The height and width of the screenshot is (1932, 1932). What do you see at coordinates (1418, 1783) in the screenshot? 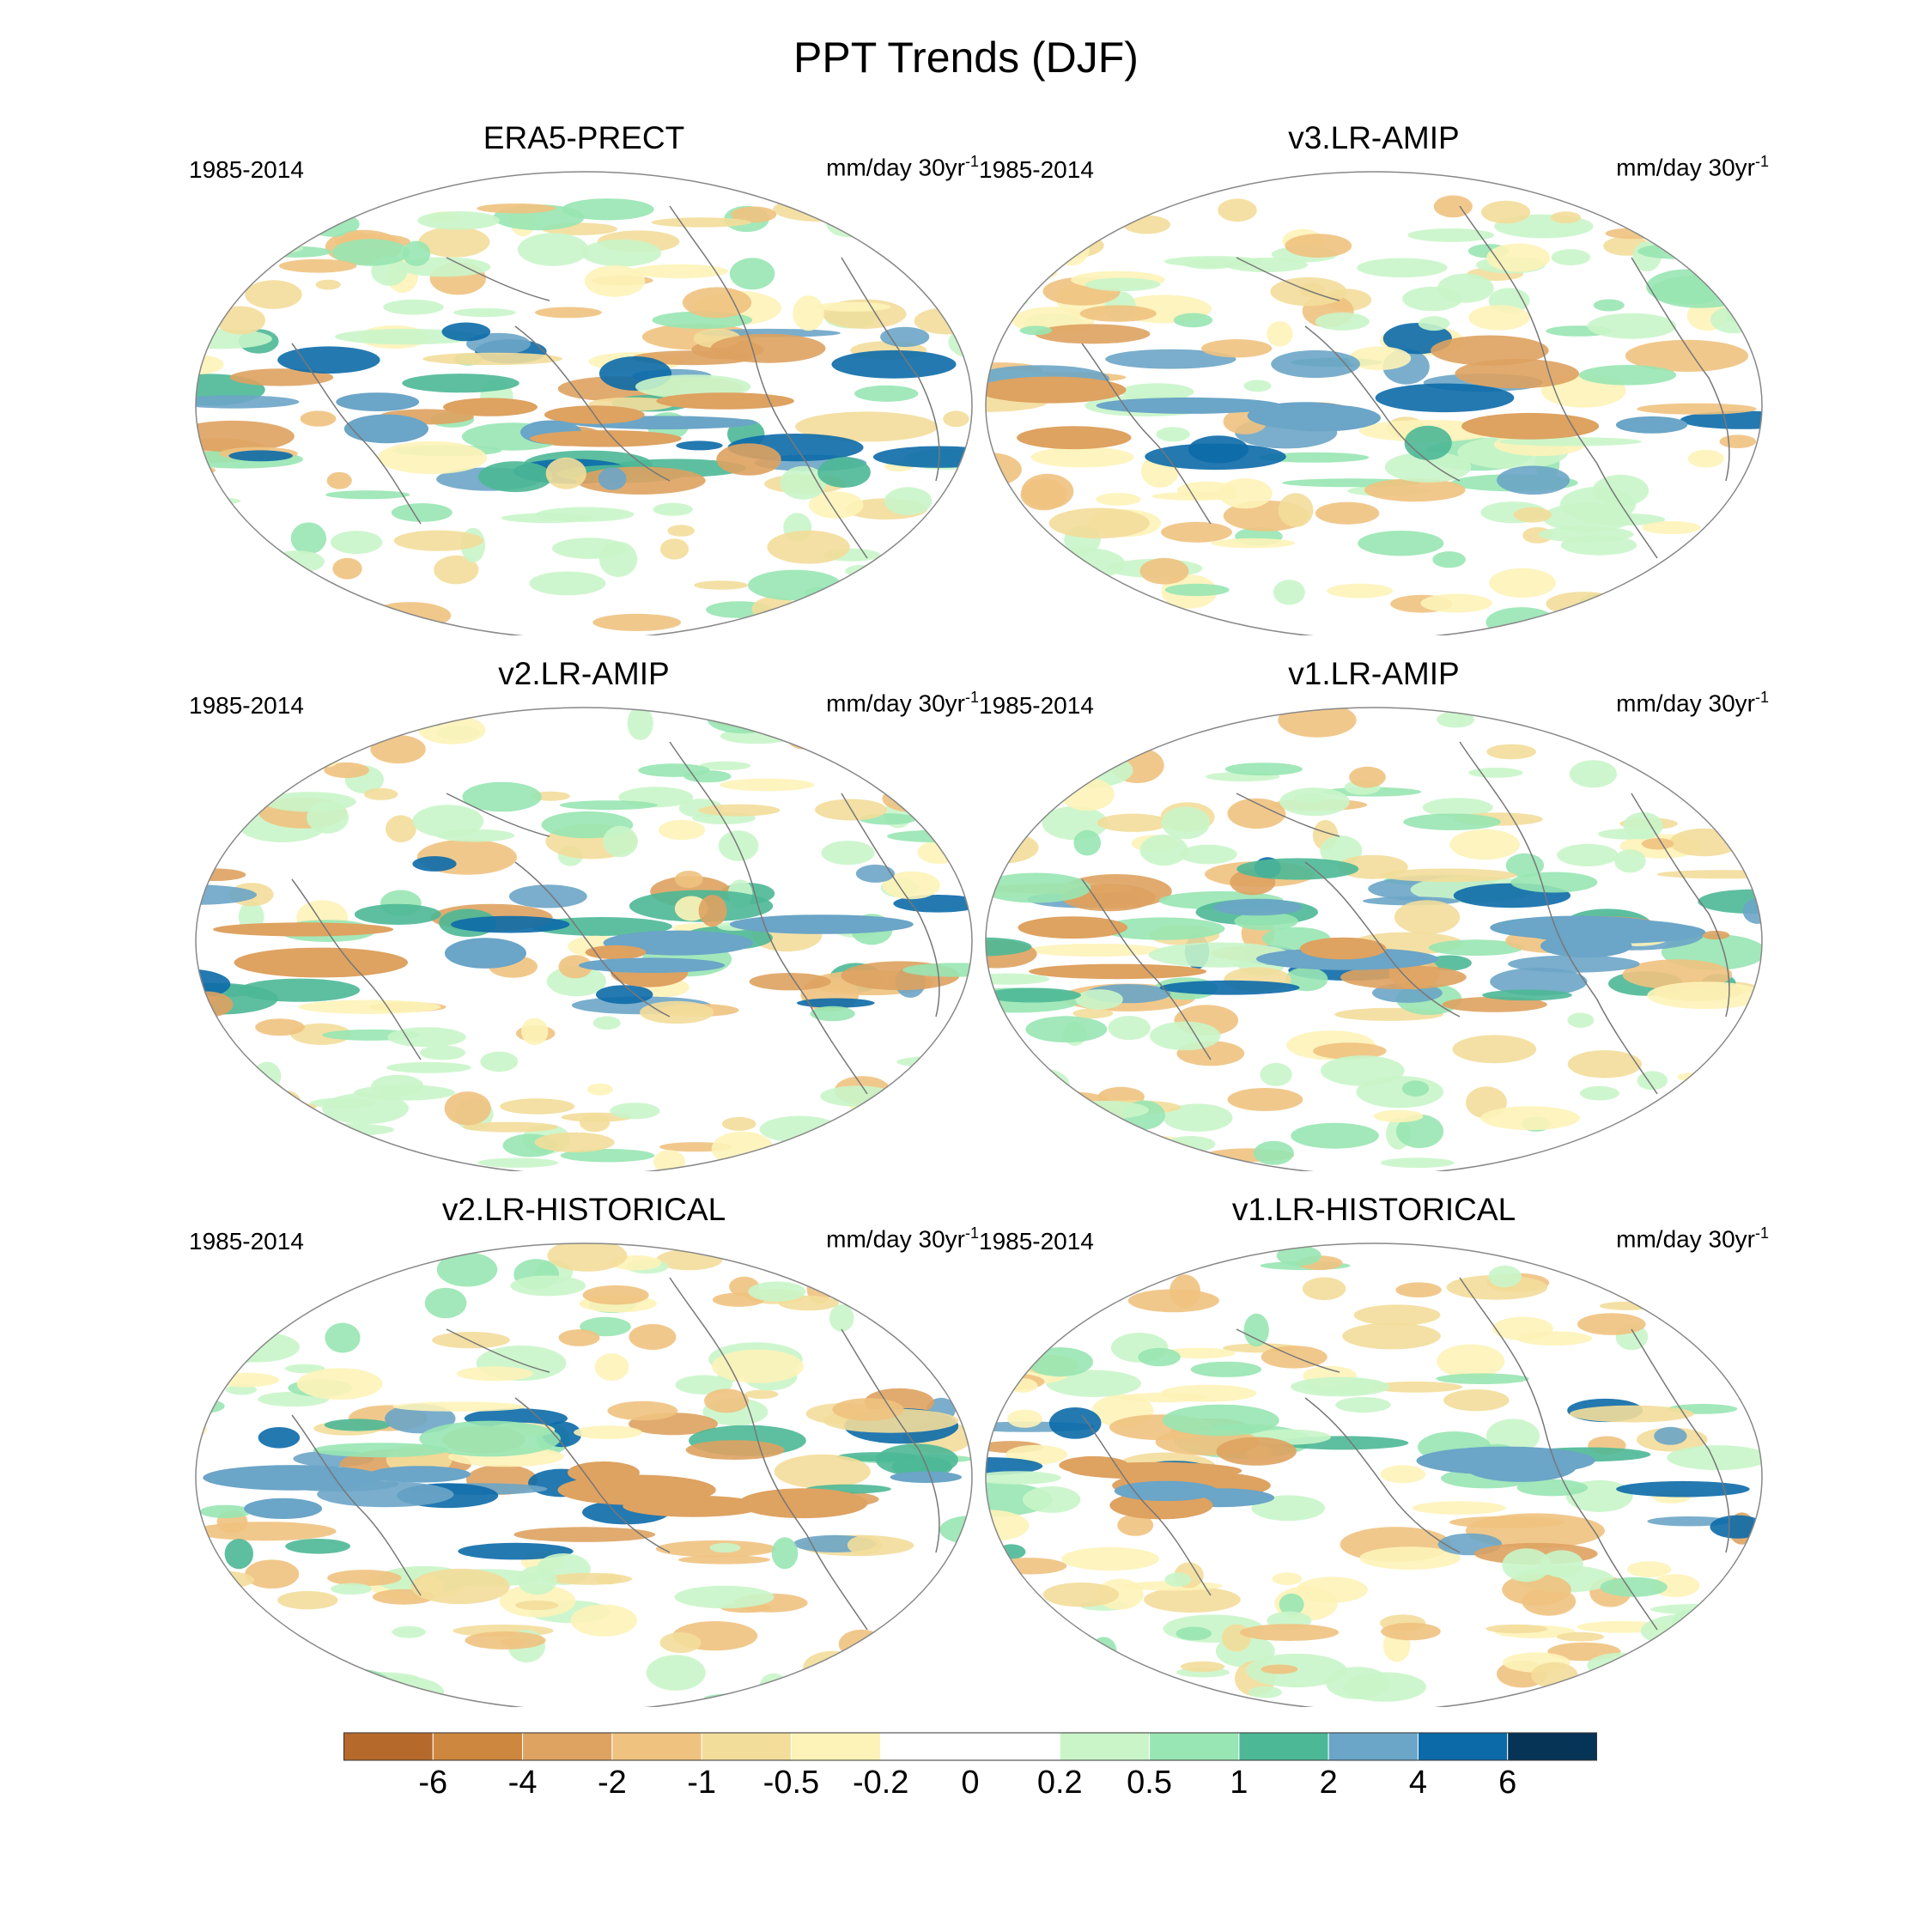
I see `colorbar-tick-label: 4` at bounding box center [1418, 1783].